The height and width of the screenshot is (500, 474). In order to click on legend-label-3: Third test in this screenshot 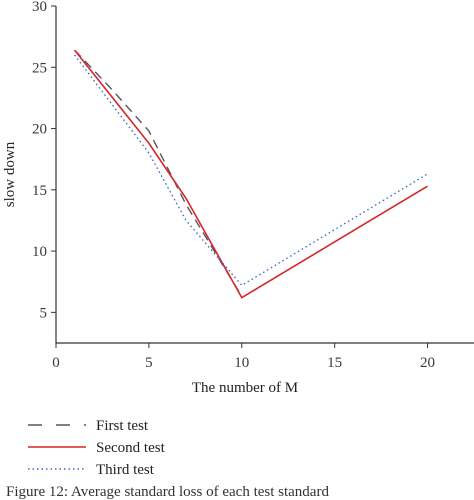, I will do `click(125, 470)`.